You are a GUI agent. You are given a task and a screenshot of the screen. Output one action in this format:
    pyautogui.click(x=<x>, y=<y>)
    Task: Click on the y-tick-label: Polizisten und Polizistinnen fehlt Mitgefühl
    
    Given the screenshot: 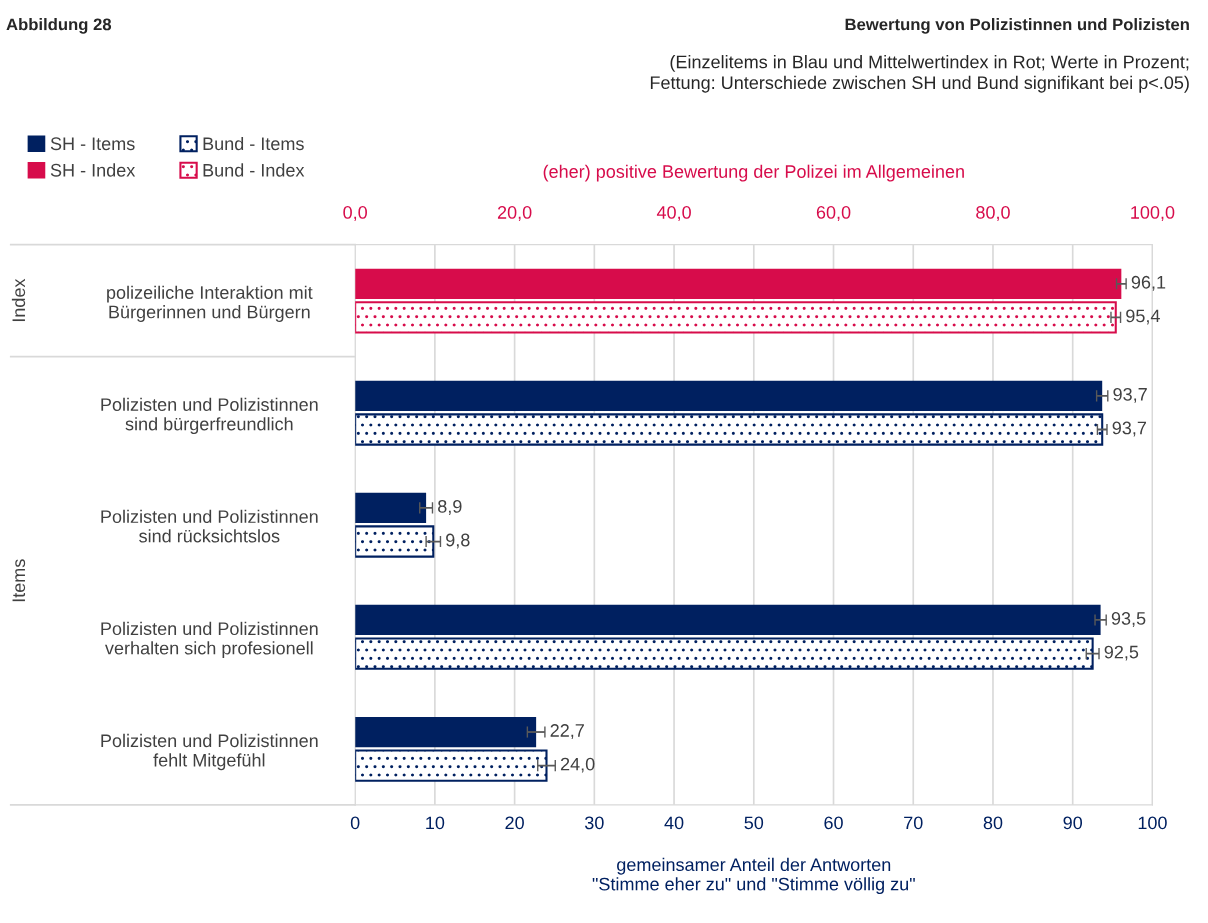 What is the action you would take?
    pyautogui.click(x=209, y=752)
    